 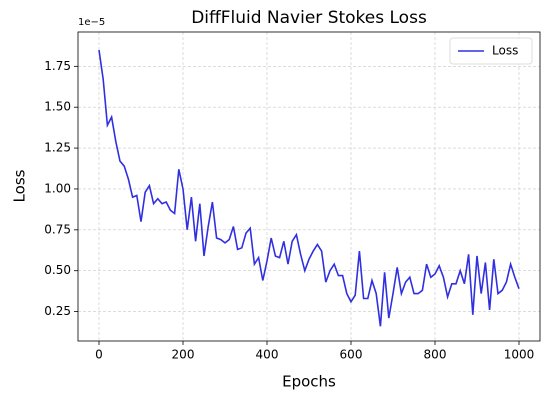 I want to click on x-tick-label: 1000, so click(x=519, y=355).